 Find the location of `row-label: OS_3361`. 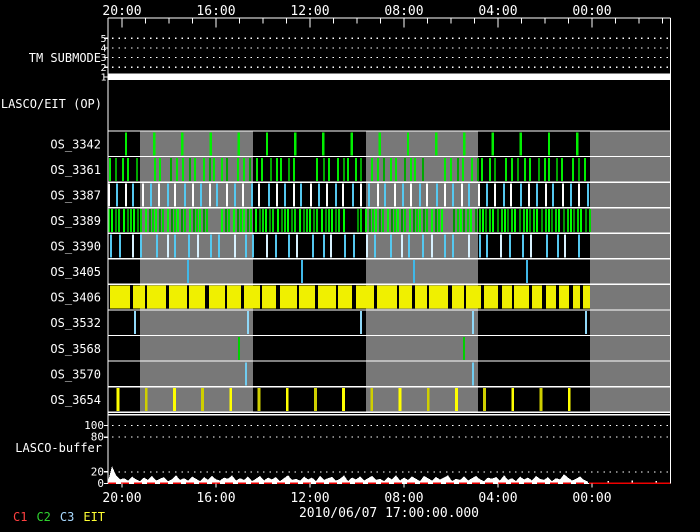

row-label: OS_3361 is located at coordinates (75, 170).